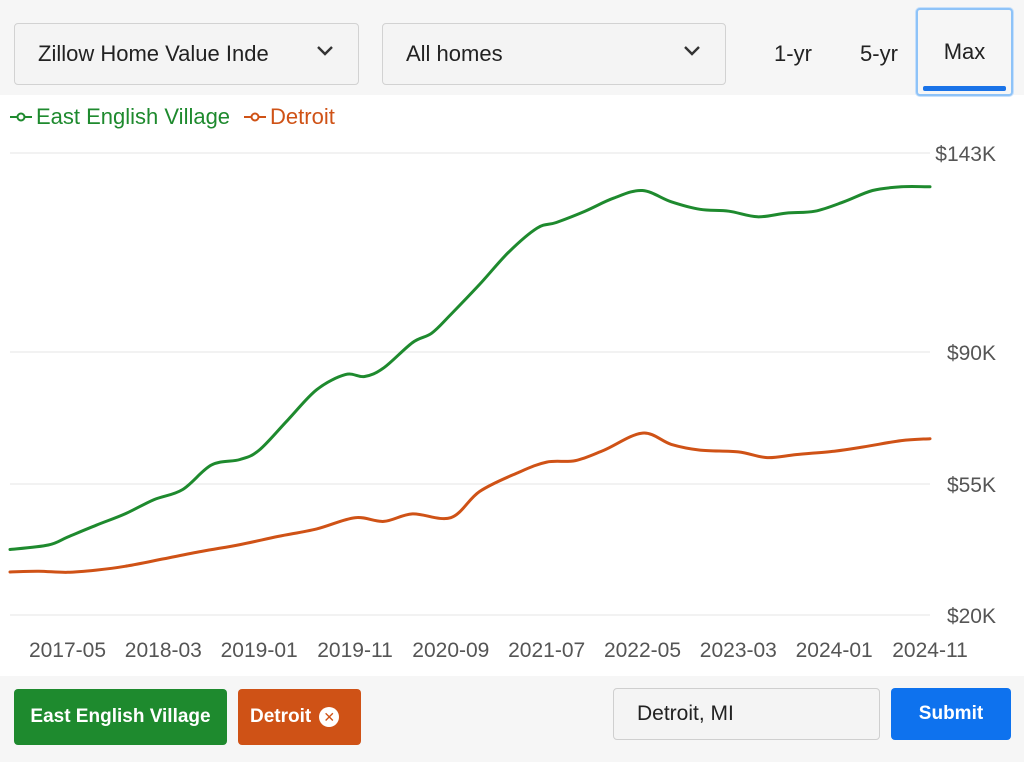 The width and height of the screenshot is (1024, 762). I want to click on range-button-5yr: 5-yr, so click(879, 54).